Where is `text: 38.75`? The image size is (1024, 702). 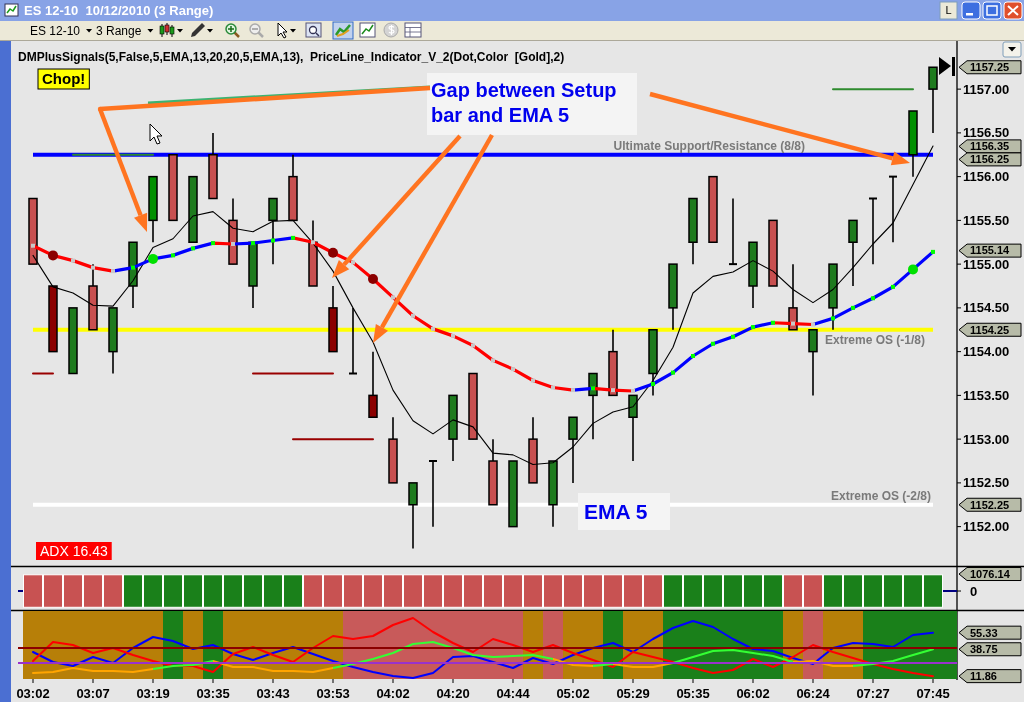 text: 38.75 is located at coordinates (984, 649).